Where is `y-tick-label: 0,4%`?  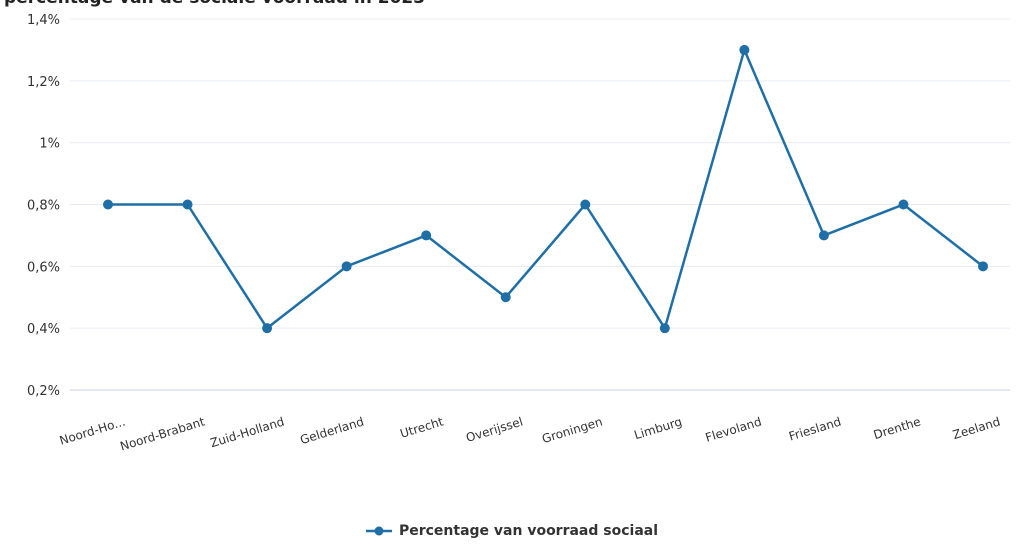 y-tick-label: 0,4% is located at coordinates (43, 329).